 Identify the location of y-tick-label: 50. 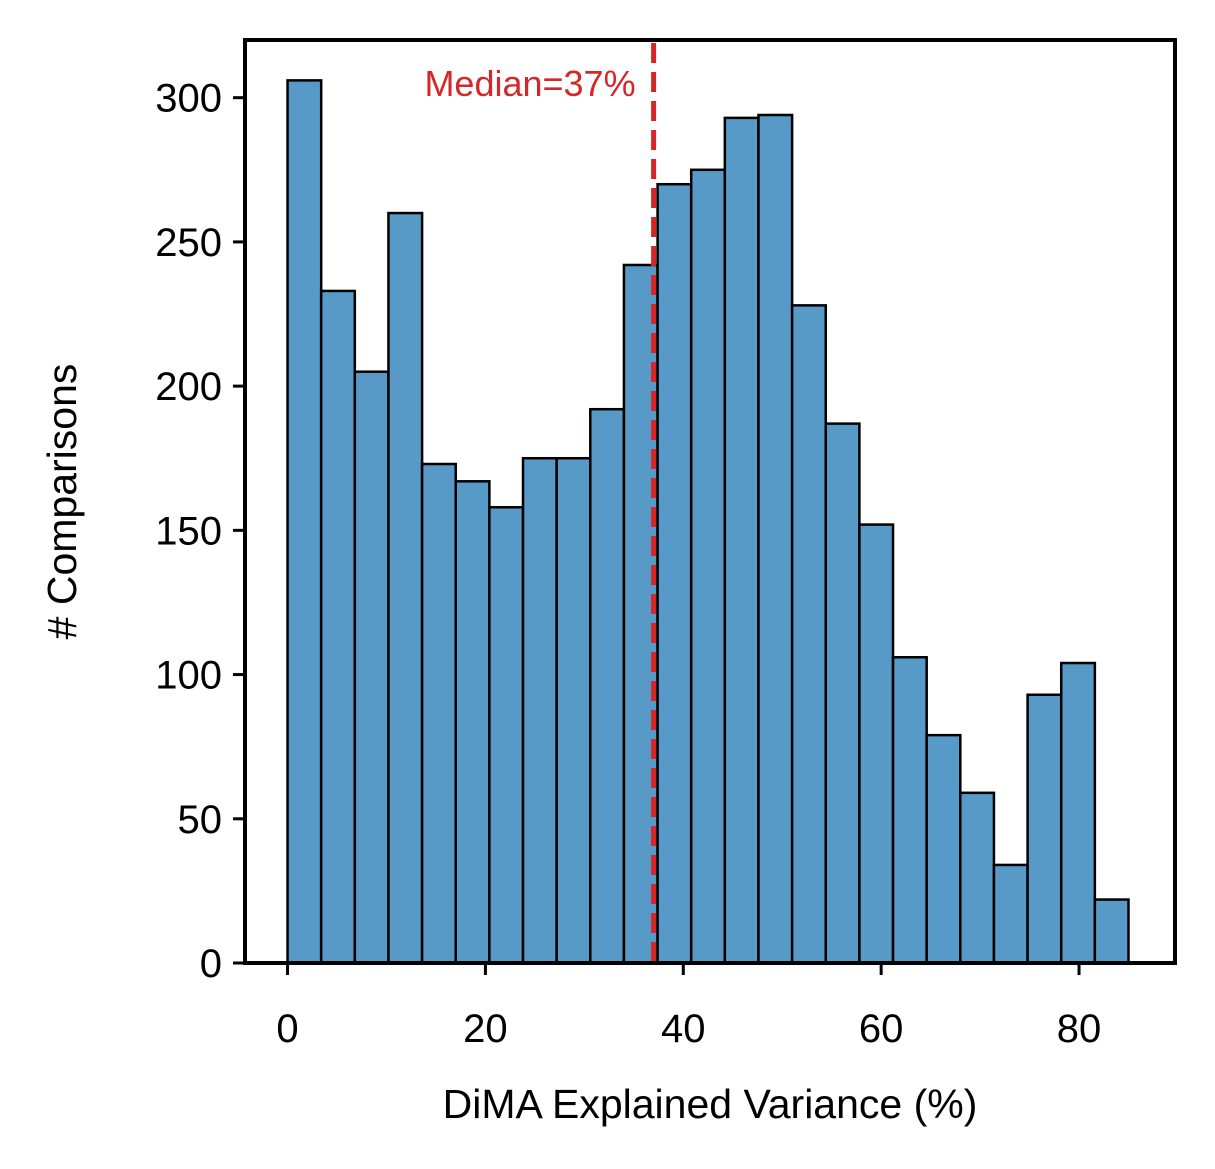
(200, 820).